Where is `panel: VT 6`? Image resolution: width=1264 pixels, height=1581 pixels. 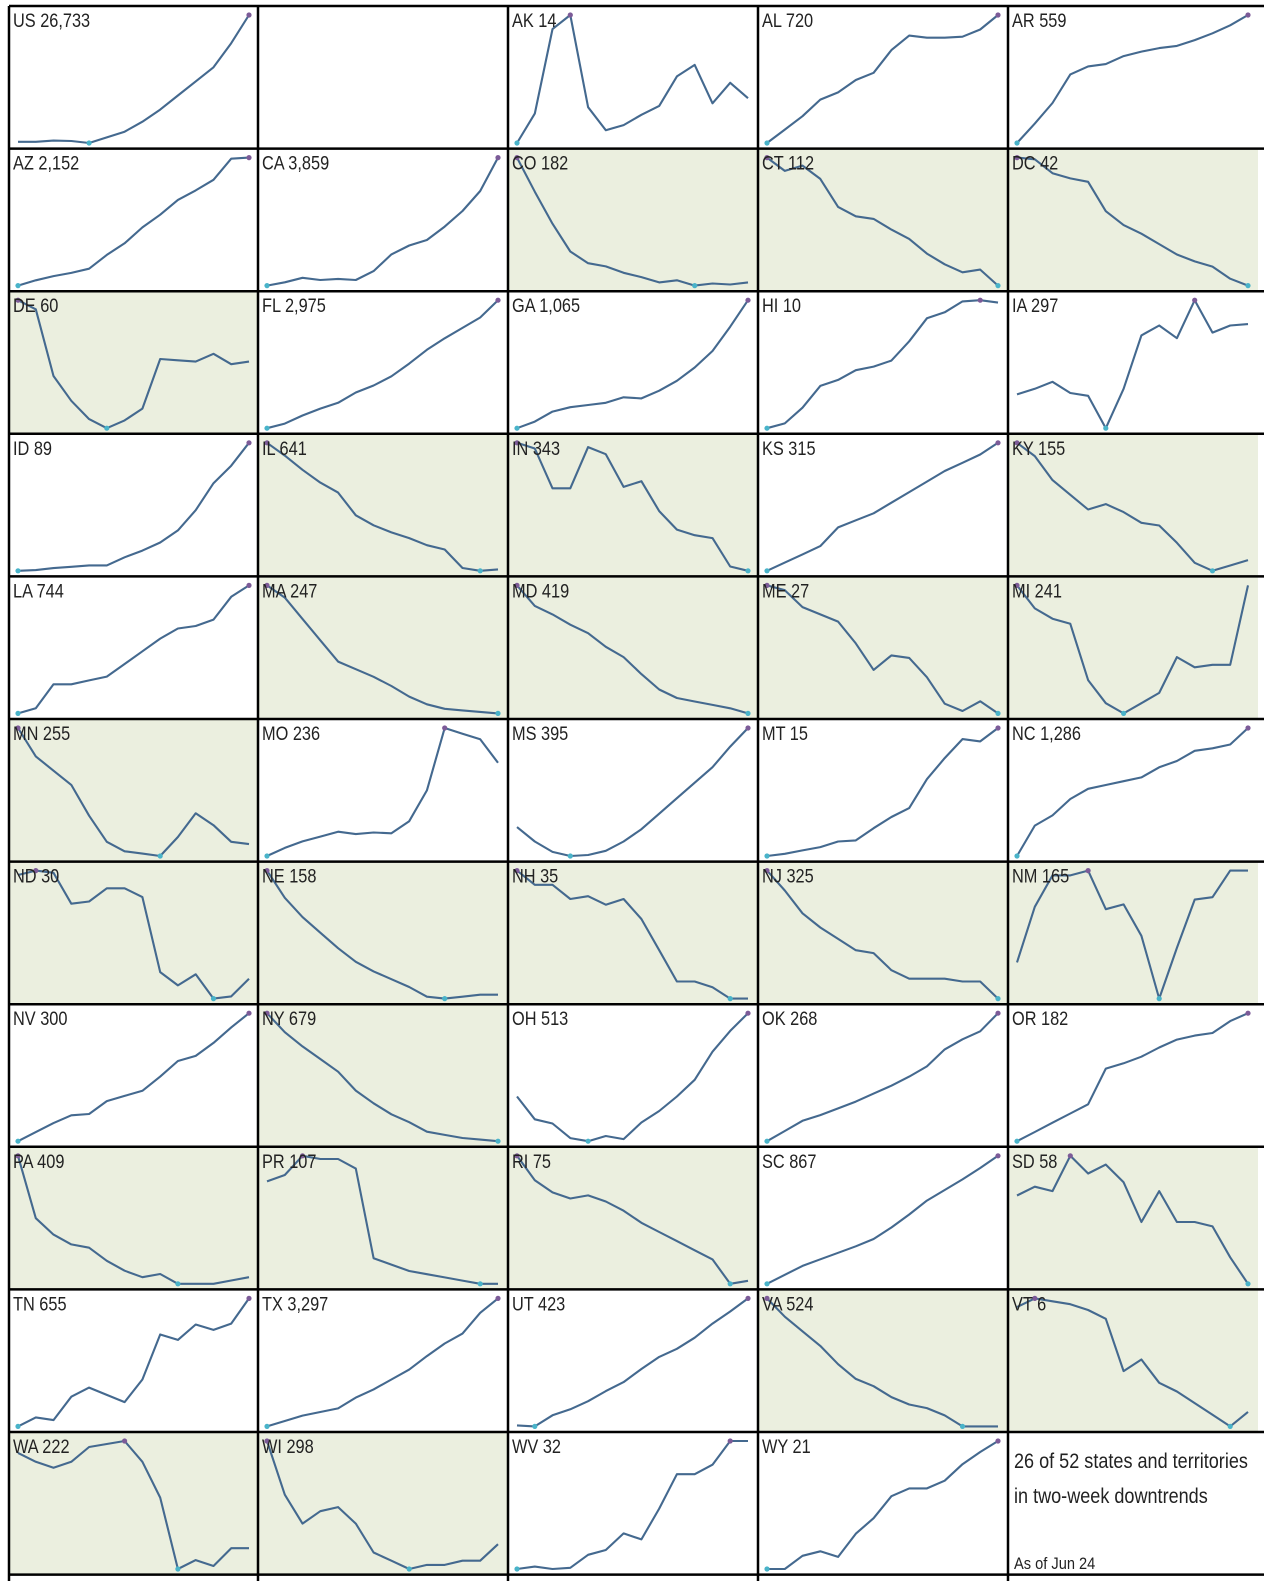 panel: VT 6 is located at coordinates (1133, 1361).